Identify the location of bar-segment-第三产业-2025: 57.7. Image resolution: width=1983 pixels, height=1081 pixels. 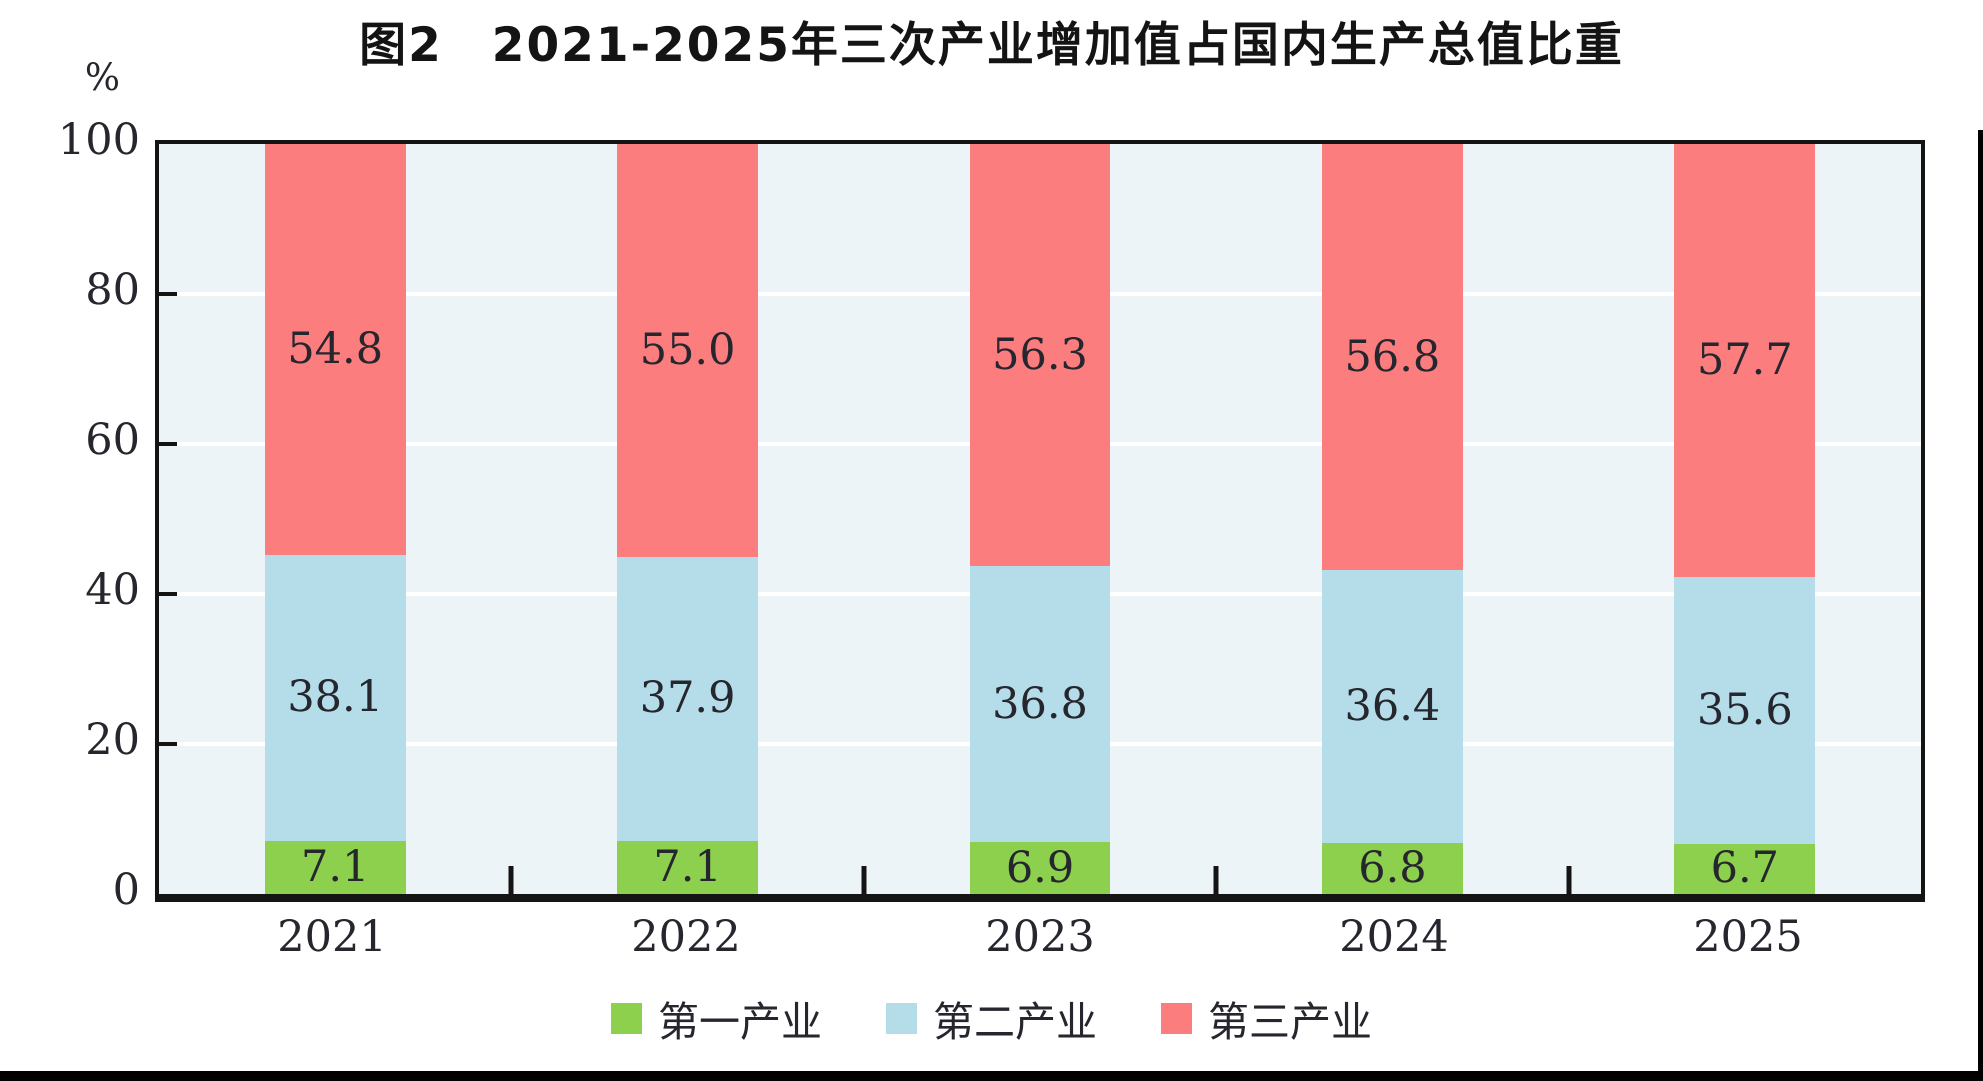
(1745, 360).